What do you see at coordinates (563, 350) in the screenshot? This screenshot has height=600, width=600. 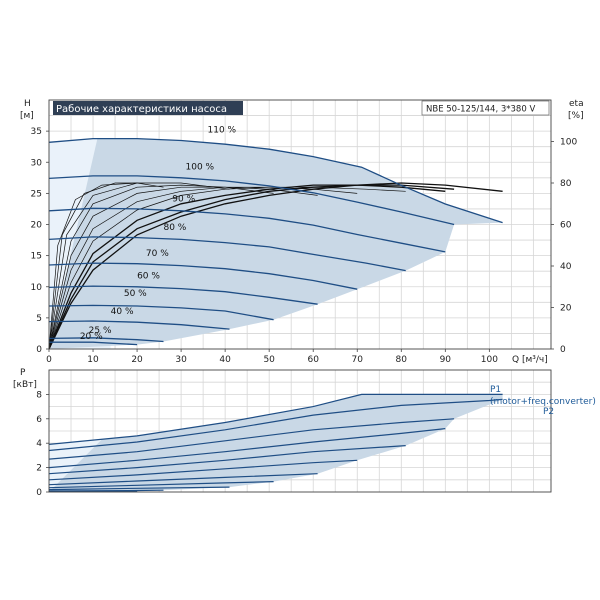 I see `eta-tick-label: 0` at bounding box center [563, 350].